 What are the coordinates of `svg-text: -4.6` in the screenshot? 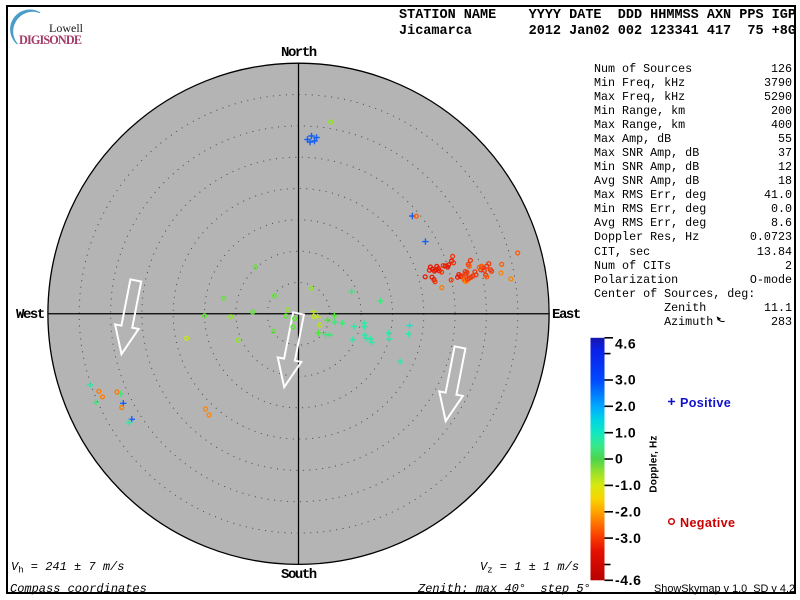 It's located at (628, 580).